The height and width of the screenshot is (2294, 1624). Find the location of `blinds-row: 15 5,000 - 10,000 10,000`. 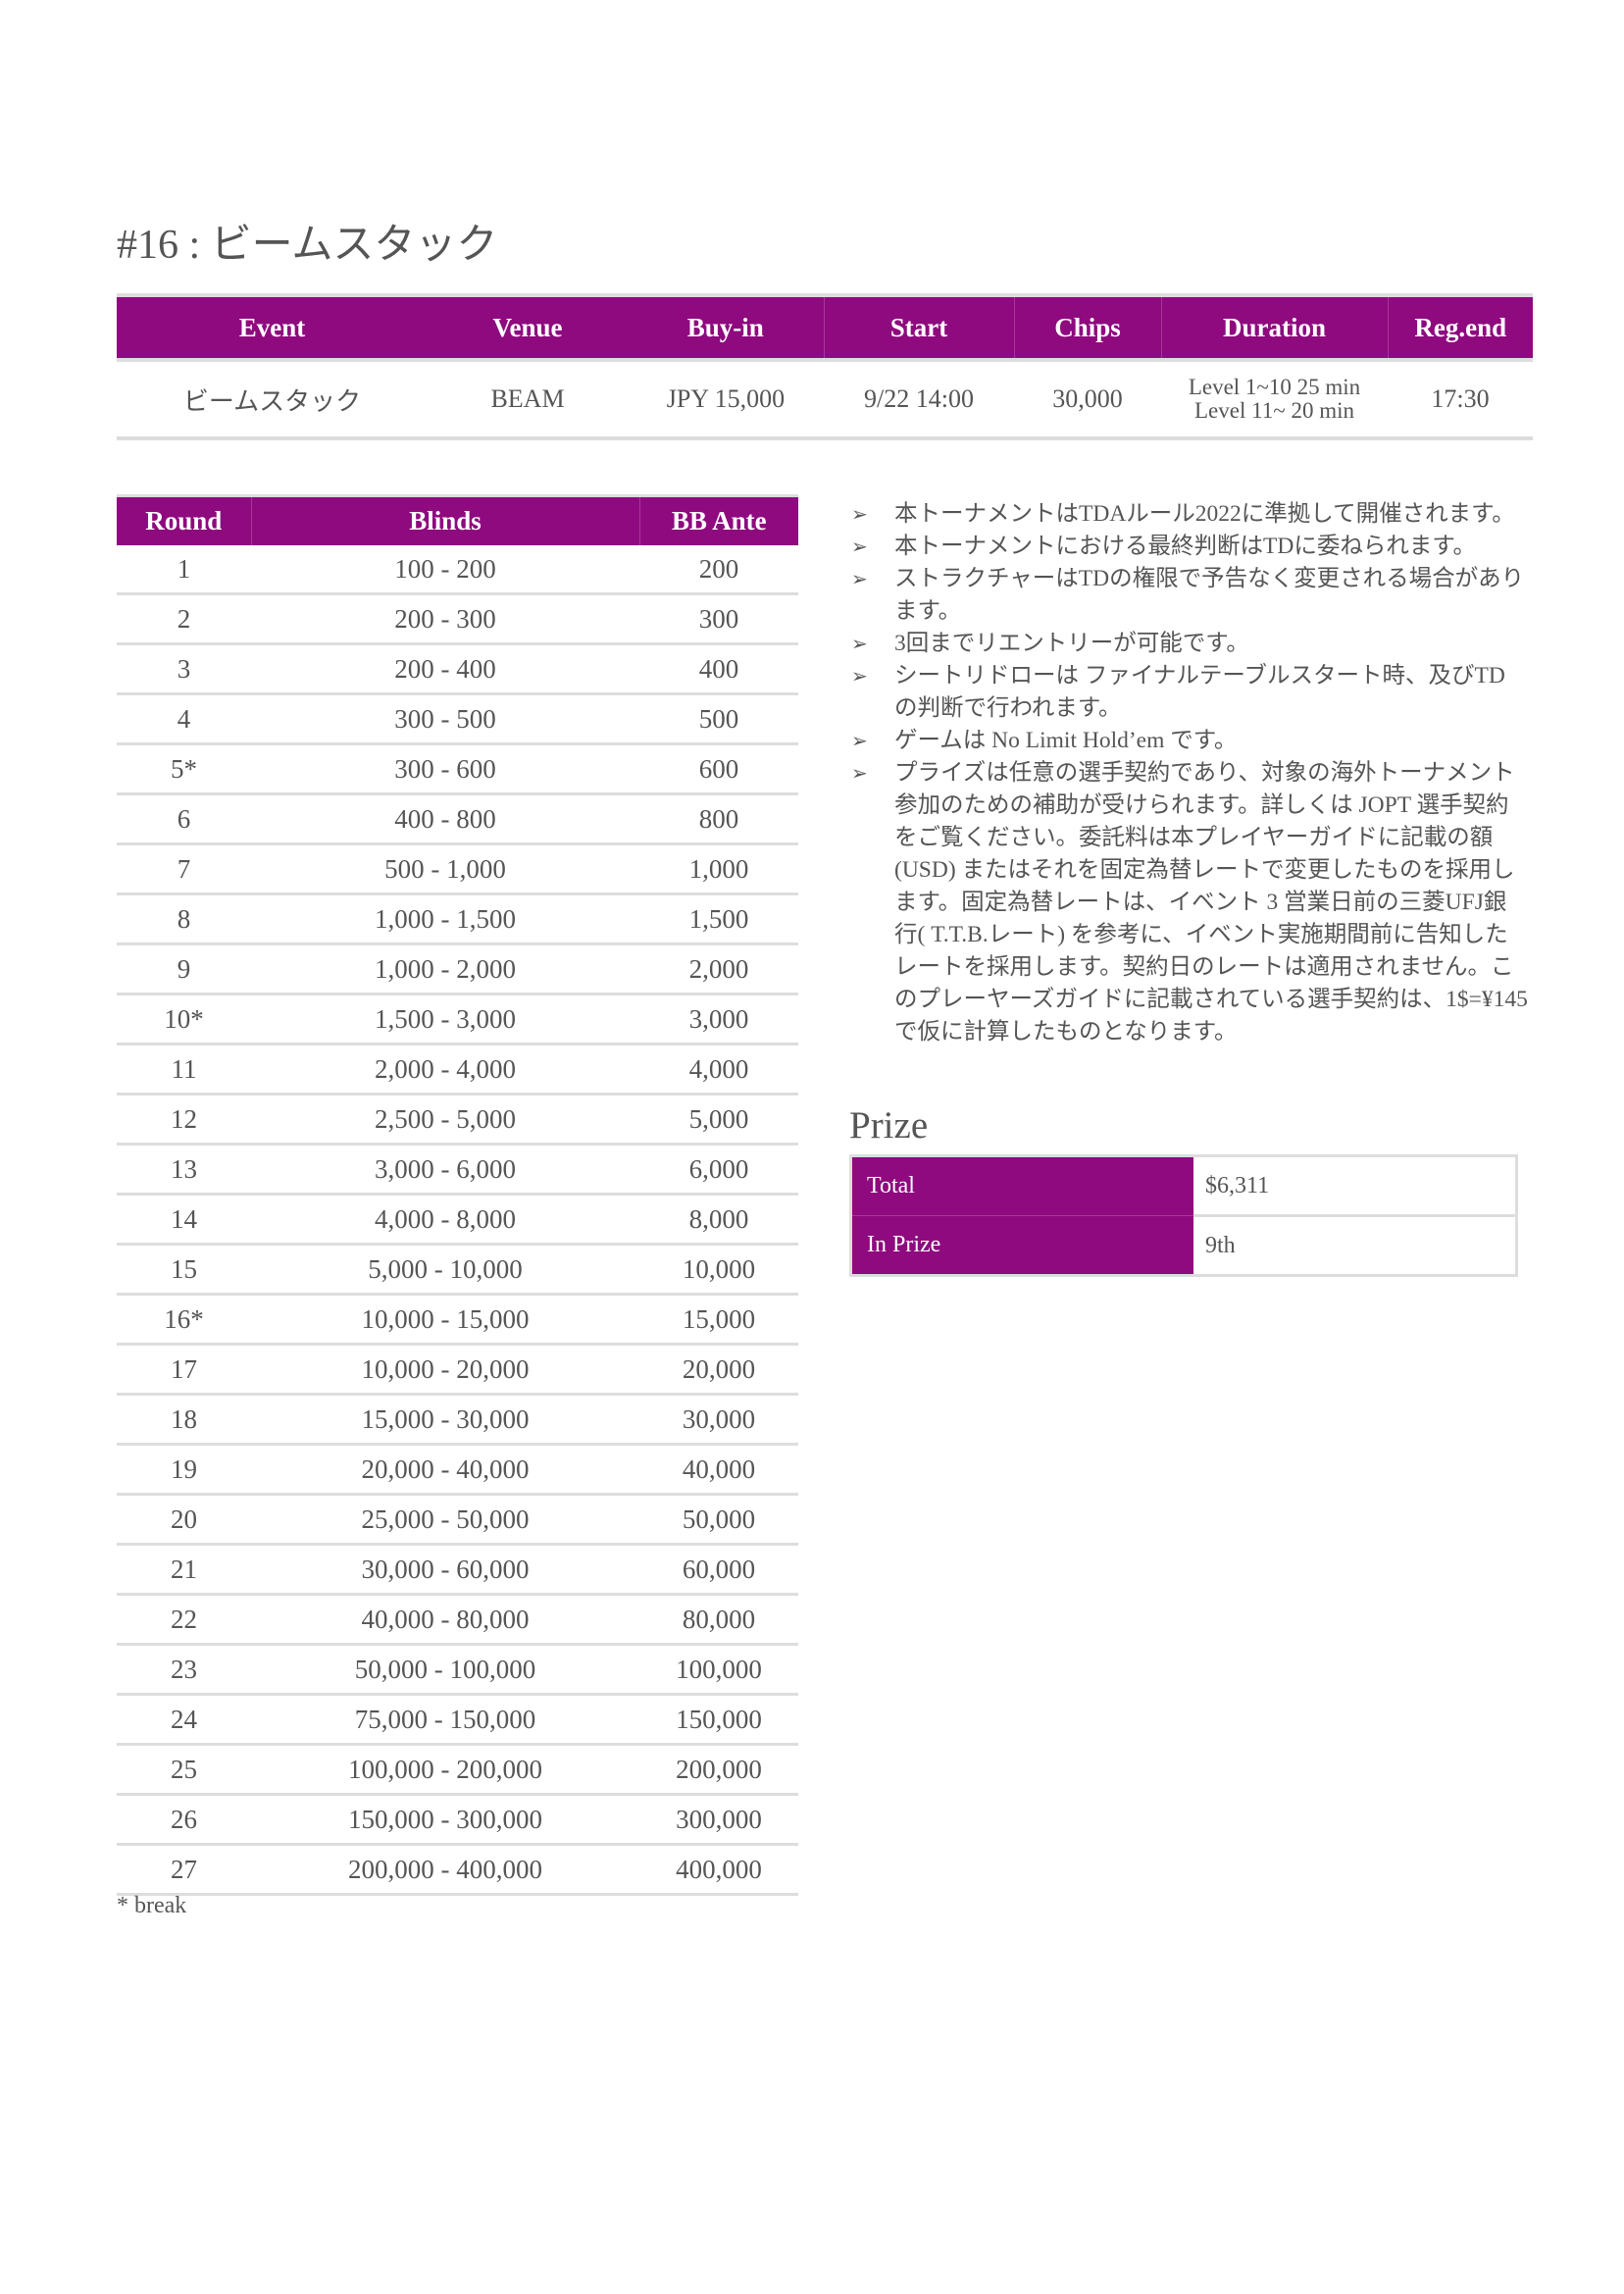

blinds-row: 15 5,000 - 10,000 10,000 is located at coordinates (457, 1270).